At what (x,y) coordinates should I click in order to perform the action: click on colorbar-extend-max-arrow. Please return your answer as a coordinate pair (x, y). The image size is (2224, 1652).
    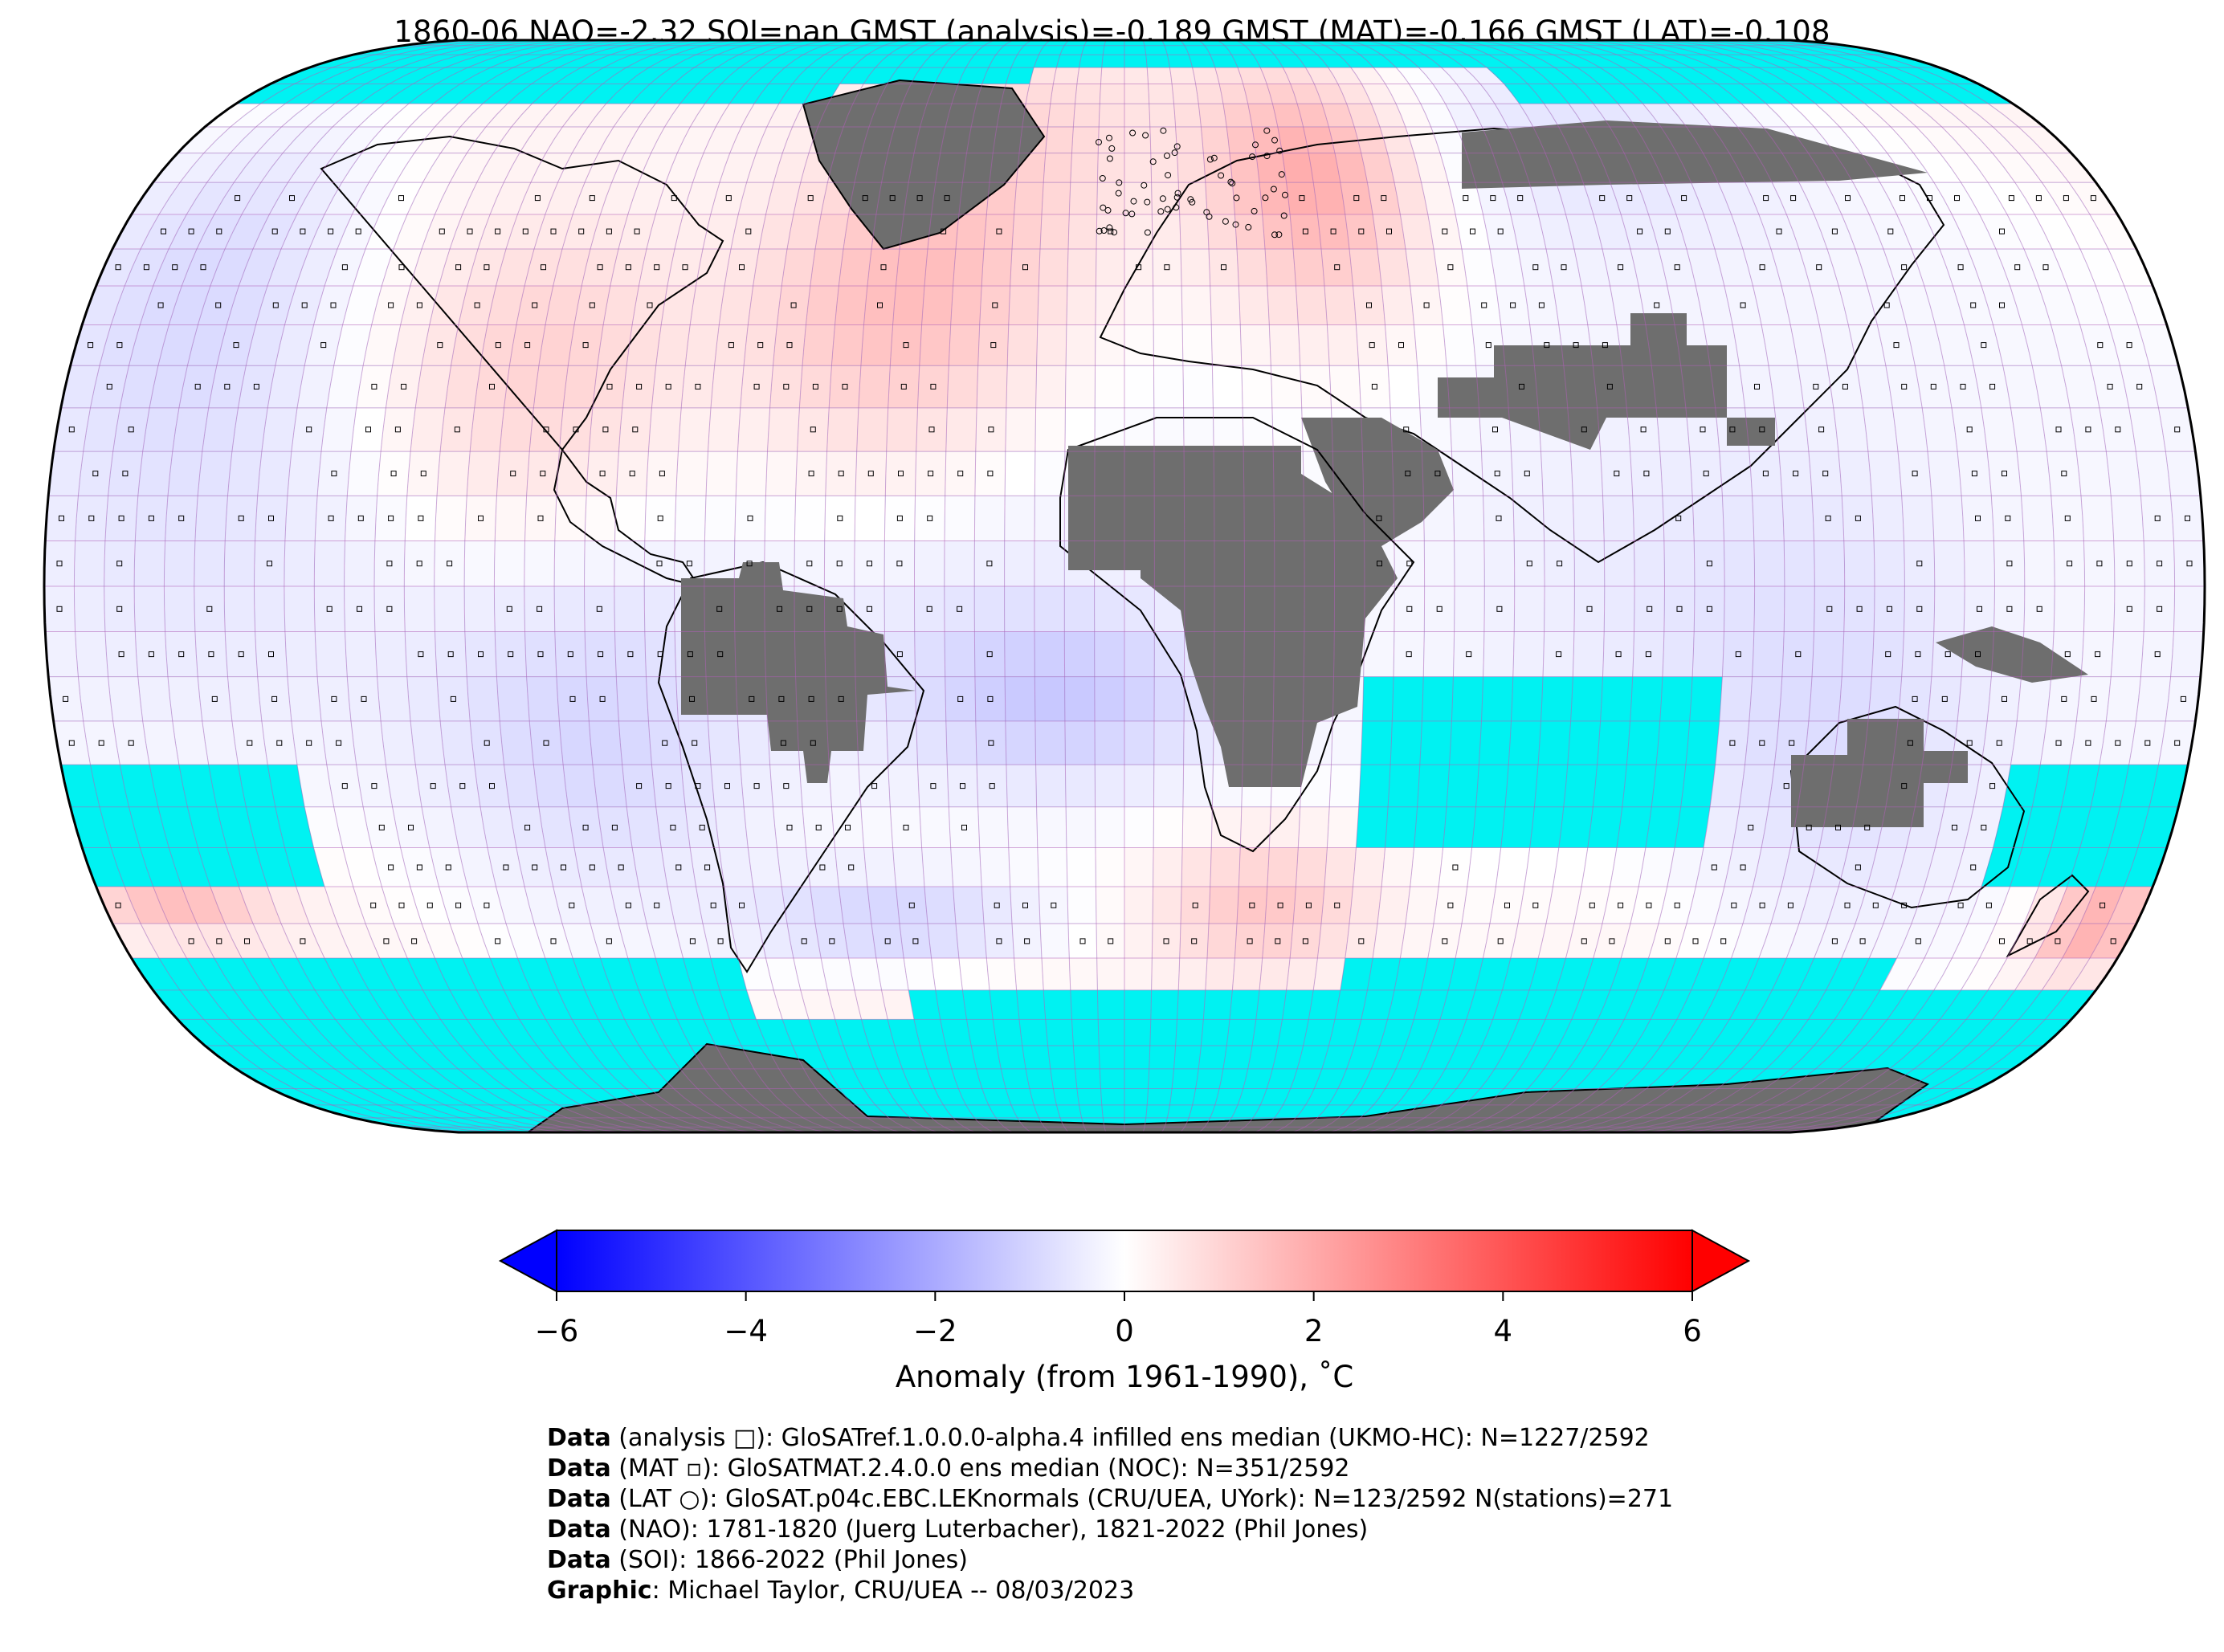
    Looking at the image, I should click on (1721, 1261).